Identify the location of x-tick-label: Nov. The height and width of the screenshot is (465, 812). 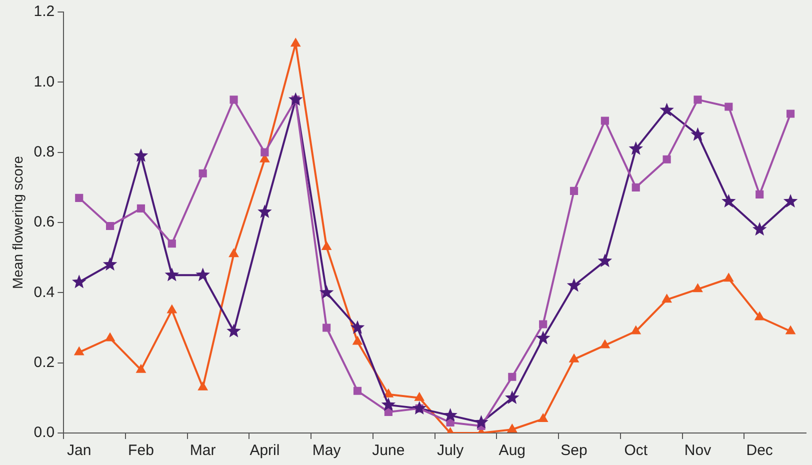
(698, 451).